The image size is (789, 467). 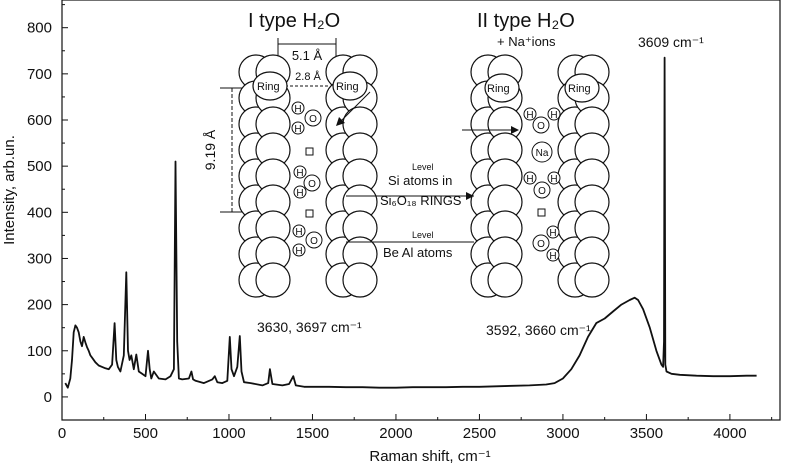 What do you see at coordinates (39, 258) in the screenshot?
I see `y-tick-label: 300` at bounding box center [39, 258].